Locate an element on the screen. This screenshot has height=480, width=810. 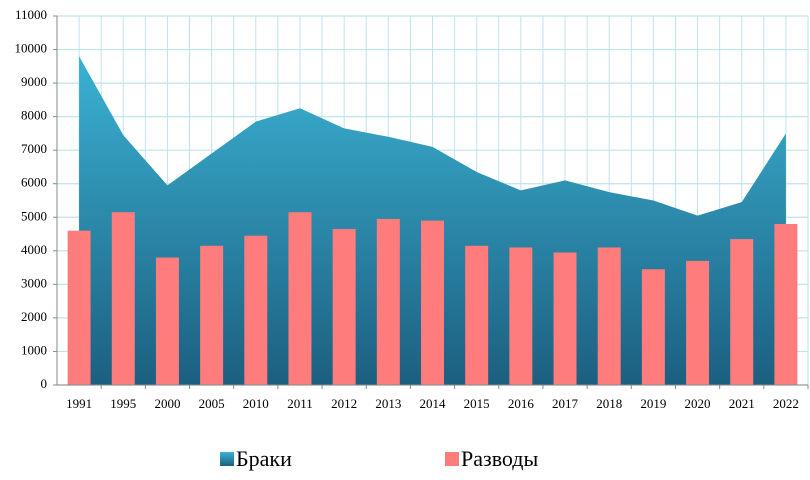
legend-label: Разводы is located at coordinates (499, 458).